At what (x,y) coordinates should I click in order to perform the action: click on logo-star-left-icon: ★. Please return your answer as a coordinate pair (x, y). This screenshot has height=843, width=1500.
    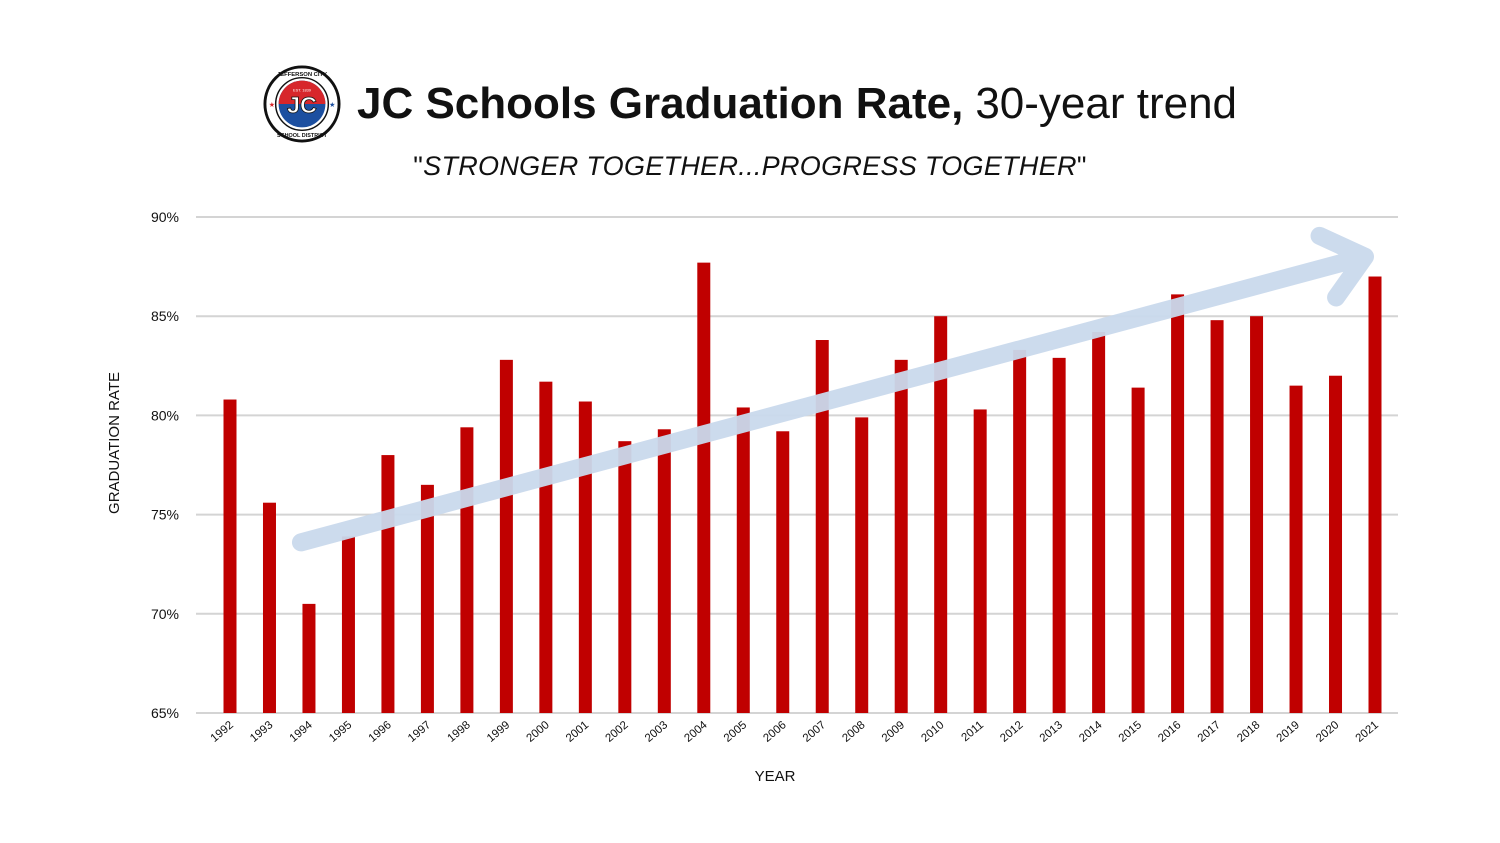
    Looking at the image, I should click on (272, 105).